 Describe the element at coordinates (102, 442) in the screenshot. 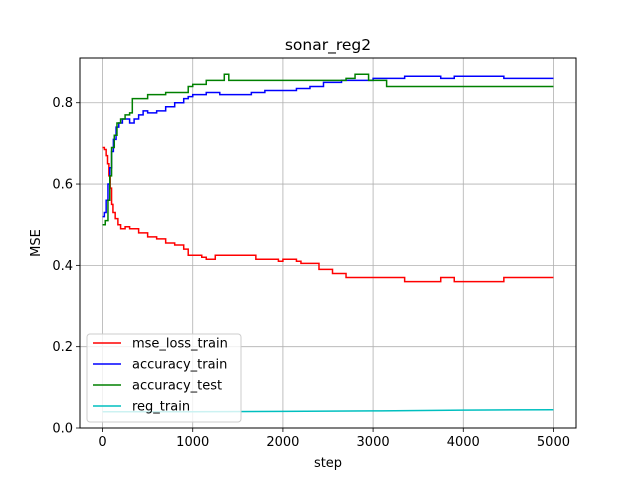

I see `x-tick-label: 0` at that location.